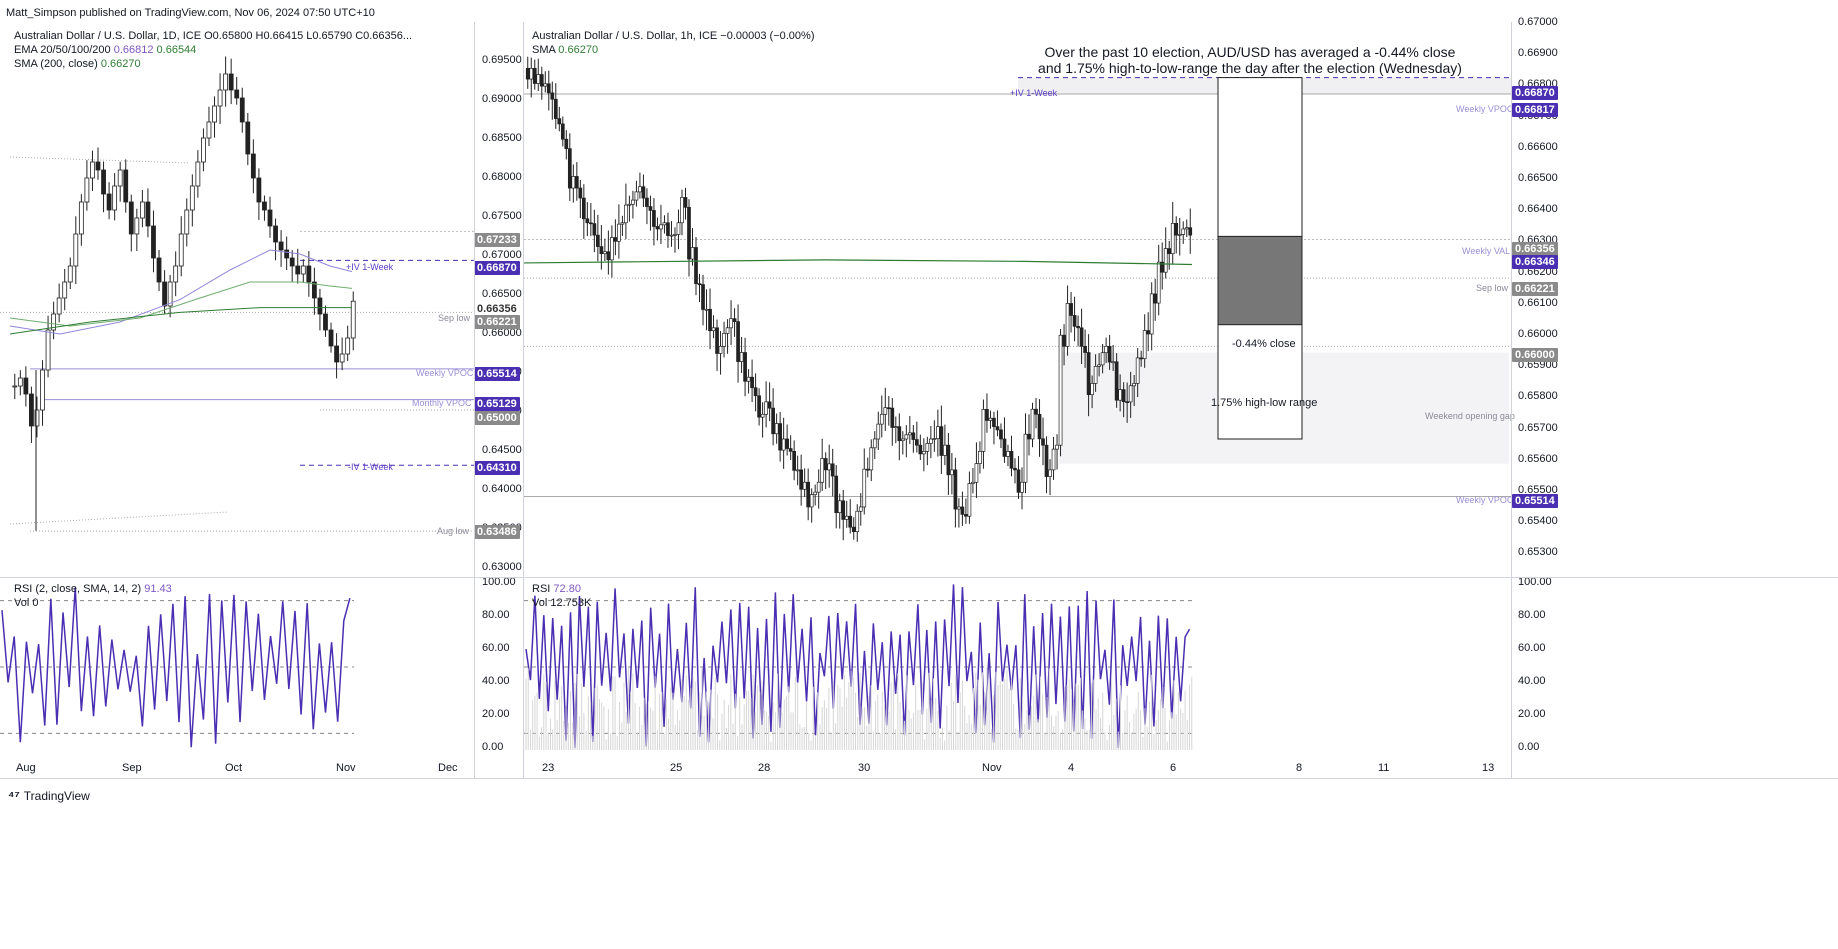  I want to click on rsi-value: 91.43, so click(158, 589).